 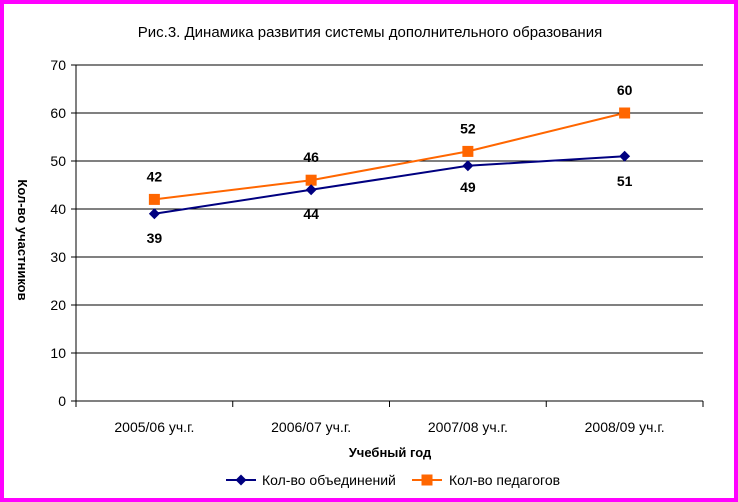 I want to click on y-tick-labels: 0 10 20 30 40 50 60 70, so click(x=58, y=233).